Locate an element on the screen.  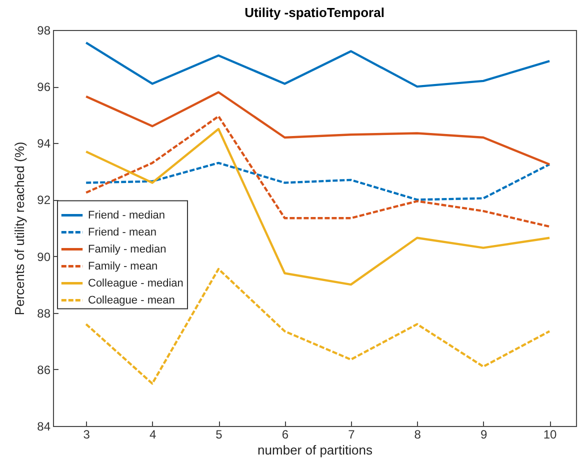
x-axis-title: number of partitions is located at coordinates (315, 450).